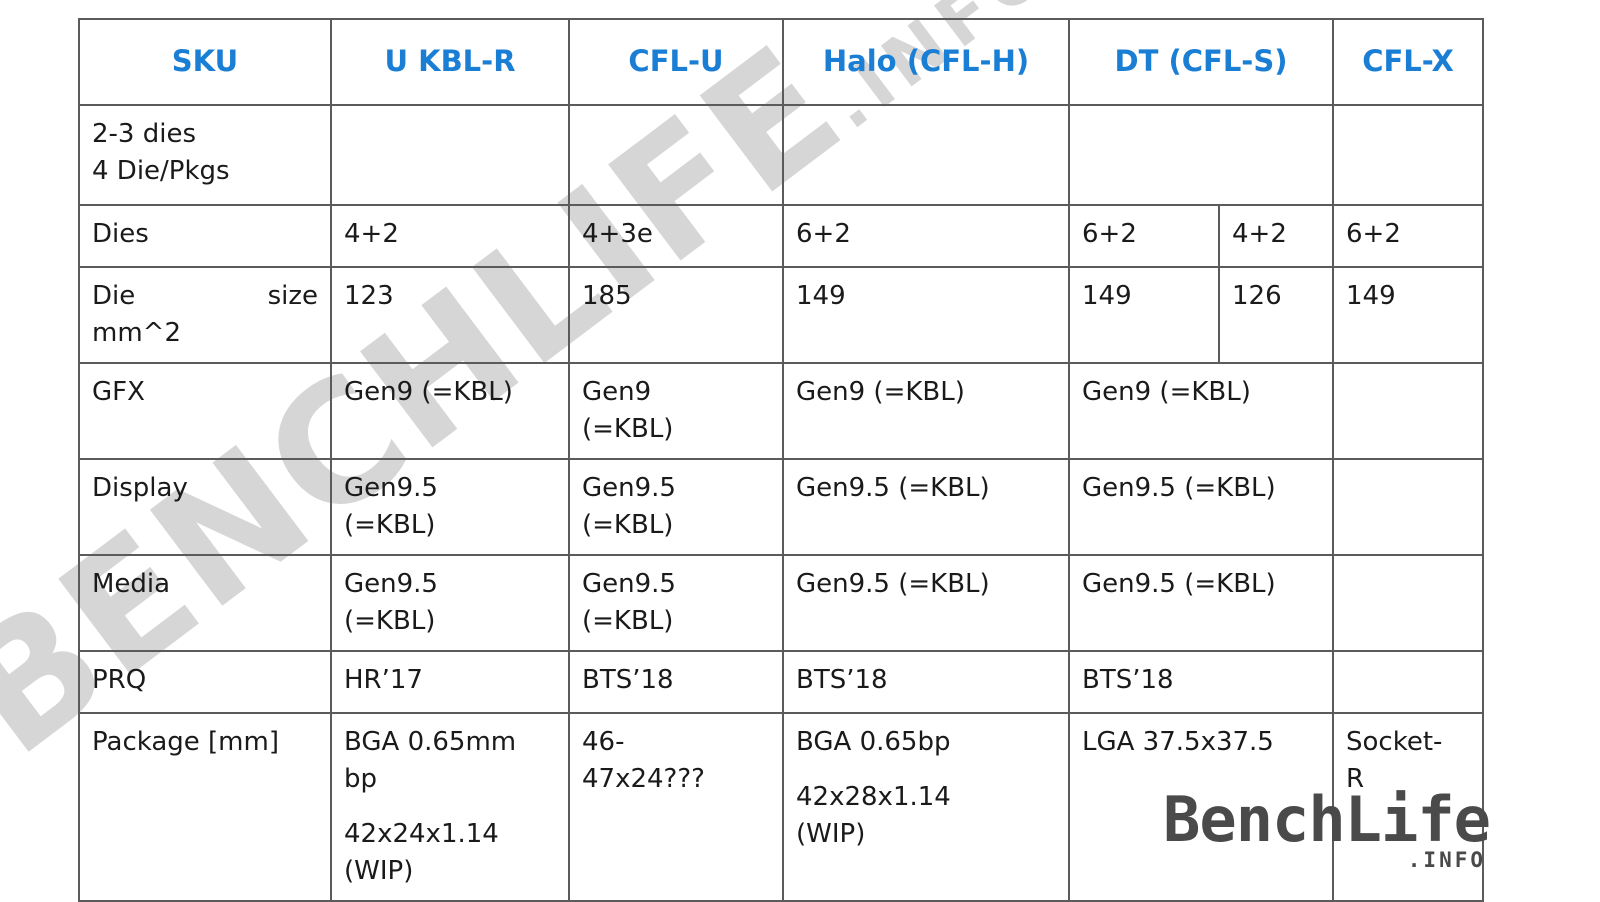  I want to click on cell-line: 46-, so click(603, 742).